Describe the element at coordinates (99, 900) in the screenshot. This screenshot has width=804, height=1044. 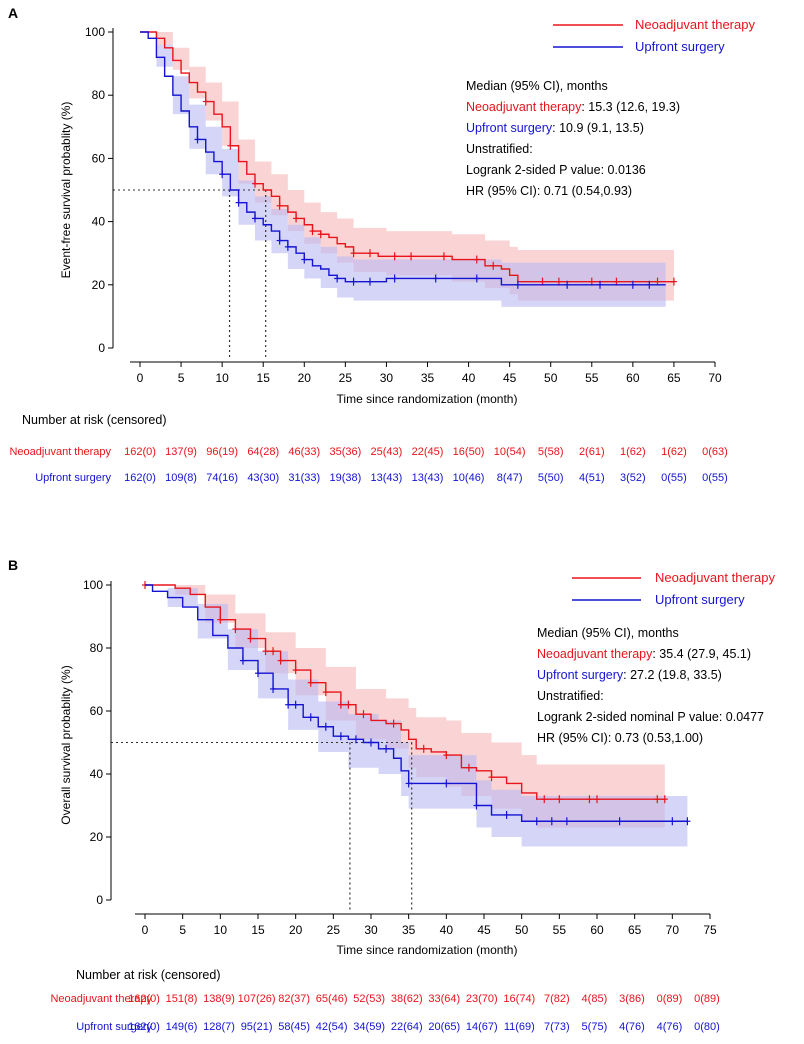
I see `y-tick-label: 0` at that location.